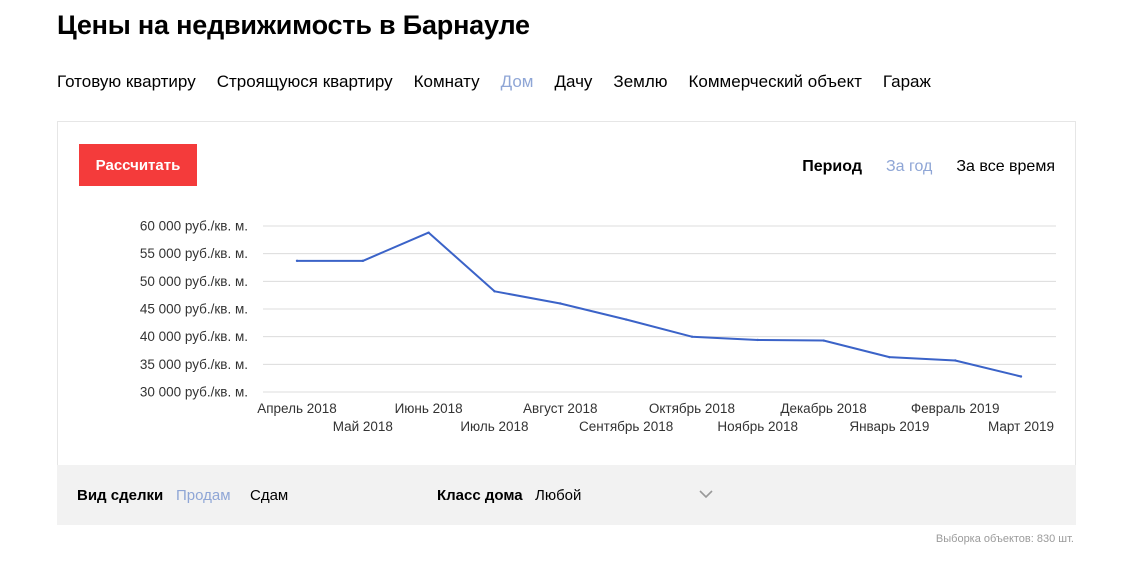 The image size is (1135, 567). Describe the element at coordinates (626, 426) in the screenshot. I see `x-tick-label: Сентябрь 2018` at that location.